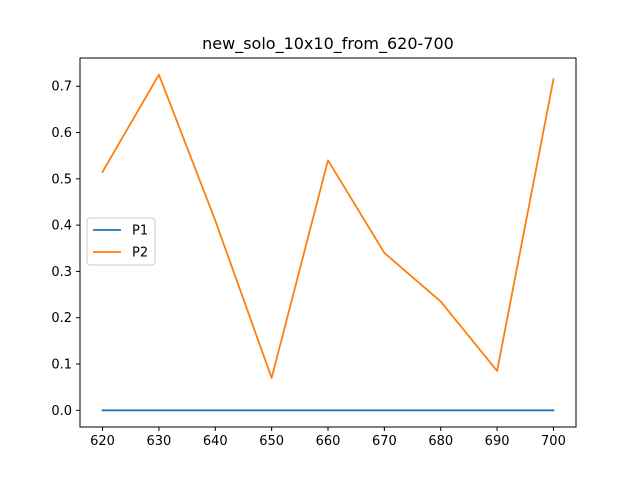  Describe the element at coordinates (102, 441) in the screenshot. I see `x-tick-label: 620` at that location.